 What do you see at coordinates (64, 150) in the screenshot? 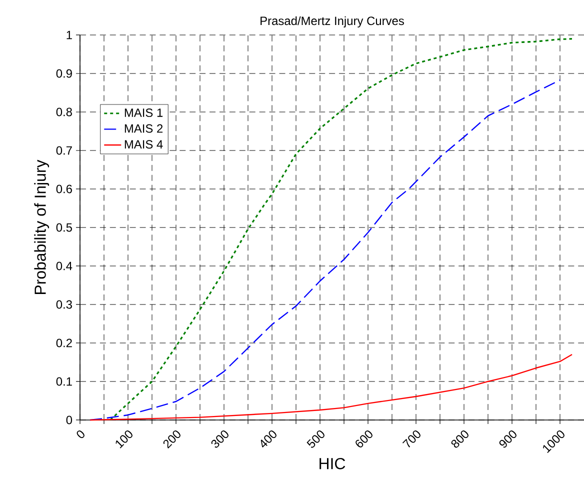
I see `y-tick-label: 0.7` at bounding box center [64, 150].